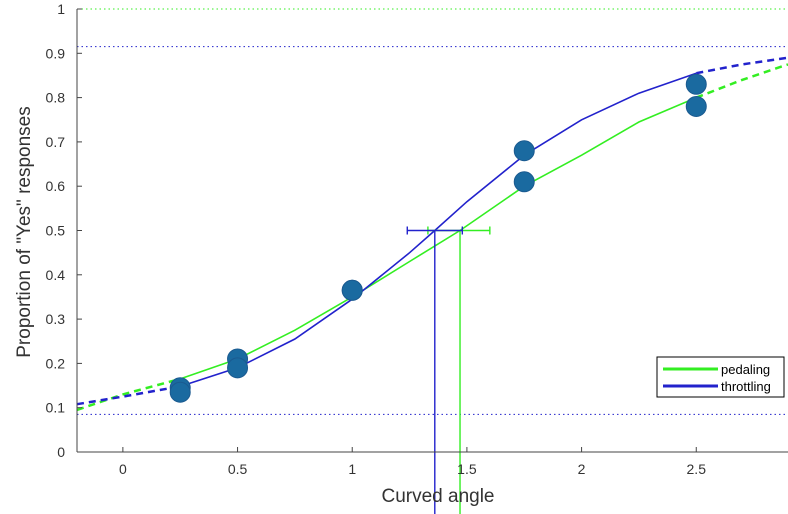  Describe the element at coordinates (352, 469) in the screenshot. I see `x-tick-label: 1` at that location.